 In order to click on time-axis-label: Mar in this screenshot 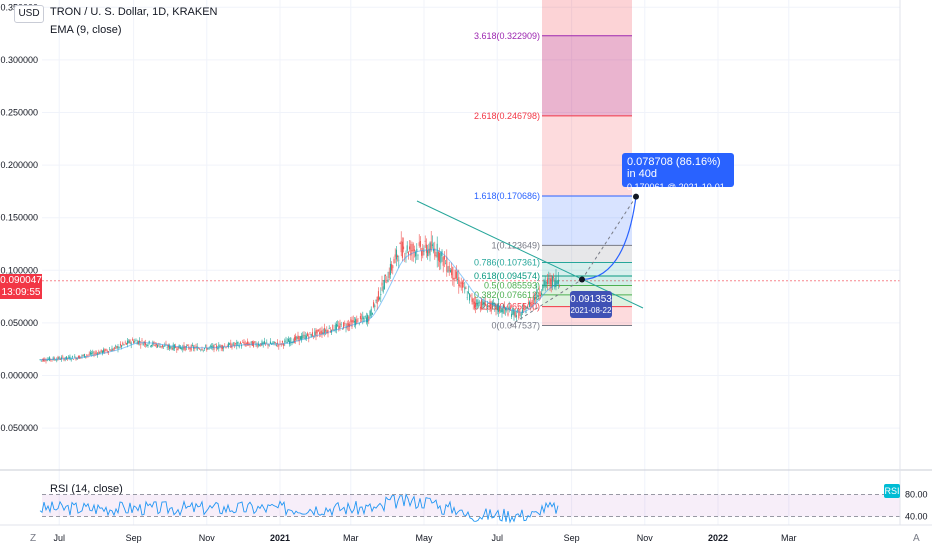, I will do `click(351, 538)`.